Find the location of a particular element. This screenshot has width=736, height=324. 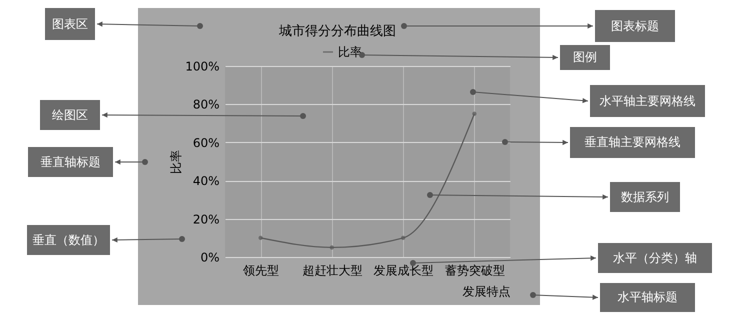

y-tick-label: 100% is located at coordinates (202, 67).